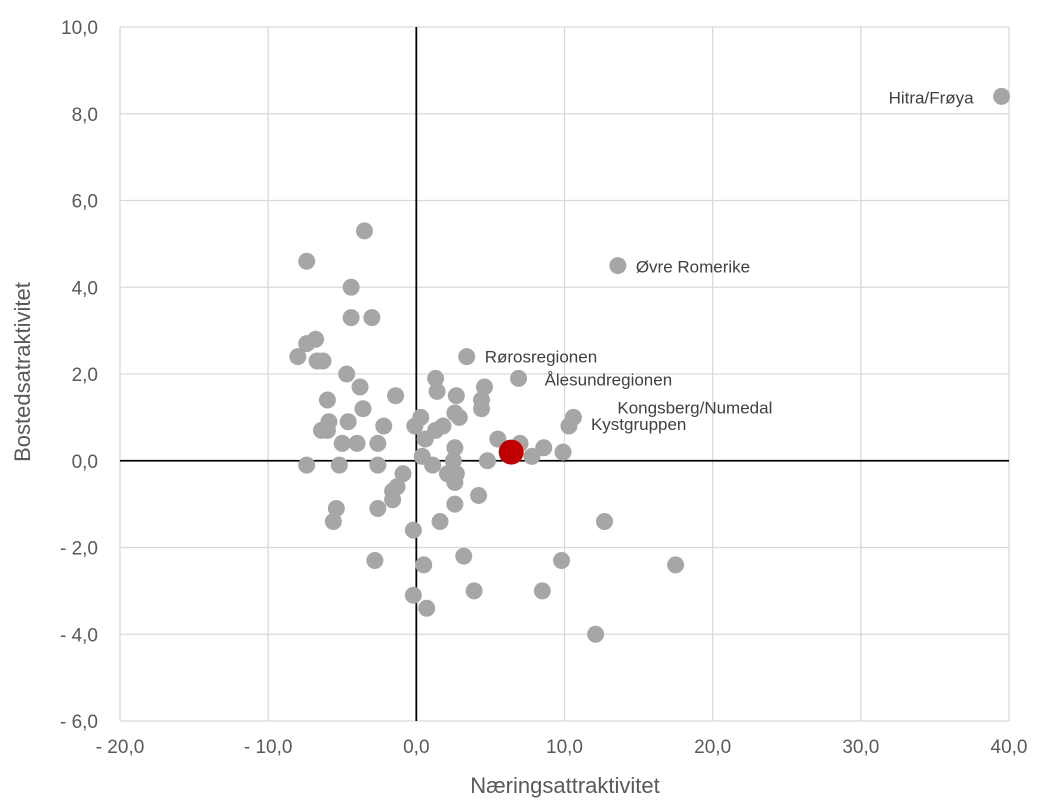 The height and width of the screenshot is (801, 1037). What do you see at coordinates (712, 747) in the screenshot?
I see `x-tick-label: 20,0` at bounding box center [712, 747].